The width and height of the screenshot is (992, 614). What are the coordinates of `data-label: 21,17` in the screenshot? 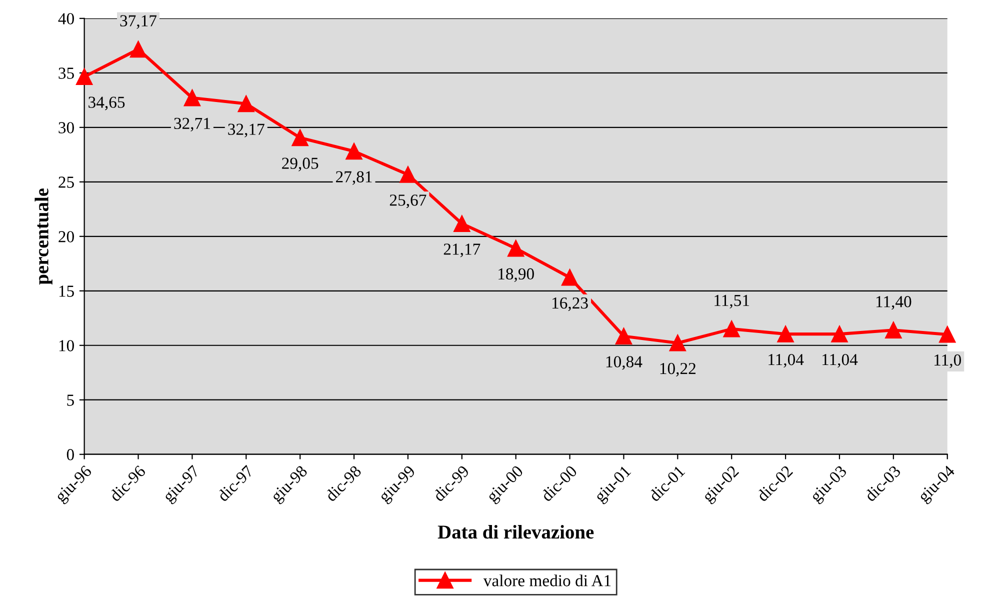 It's located at (462, 251).